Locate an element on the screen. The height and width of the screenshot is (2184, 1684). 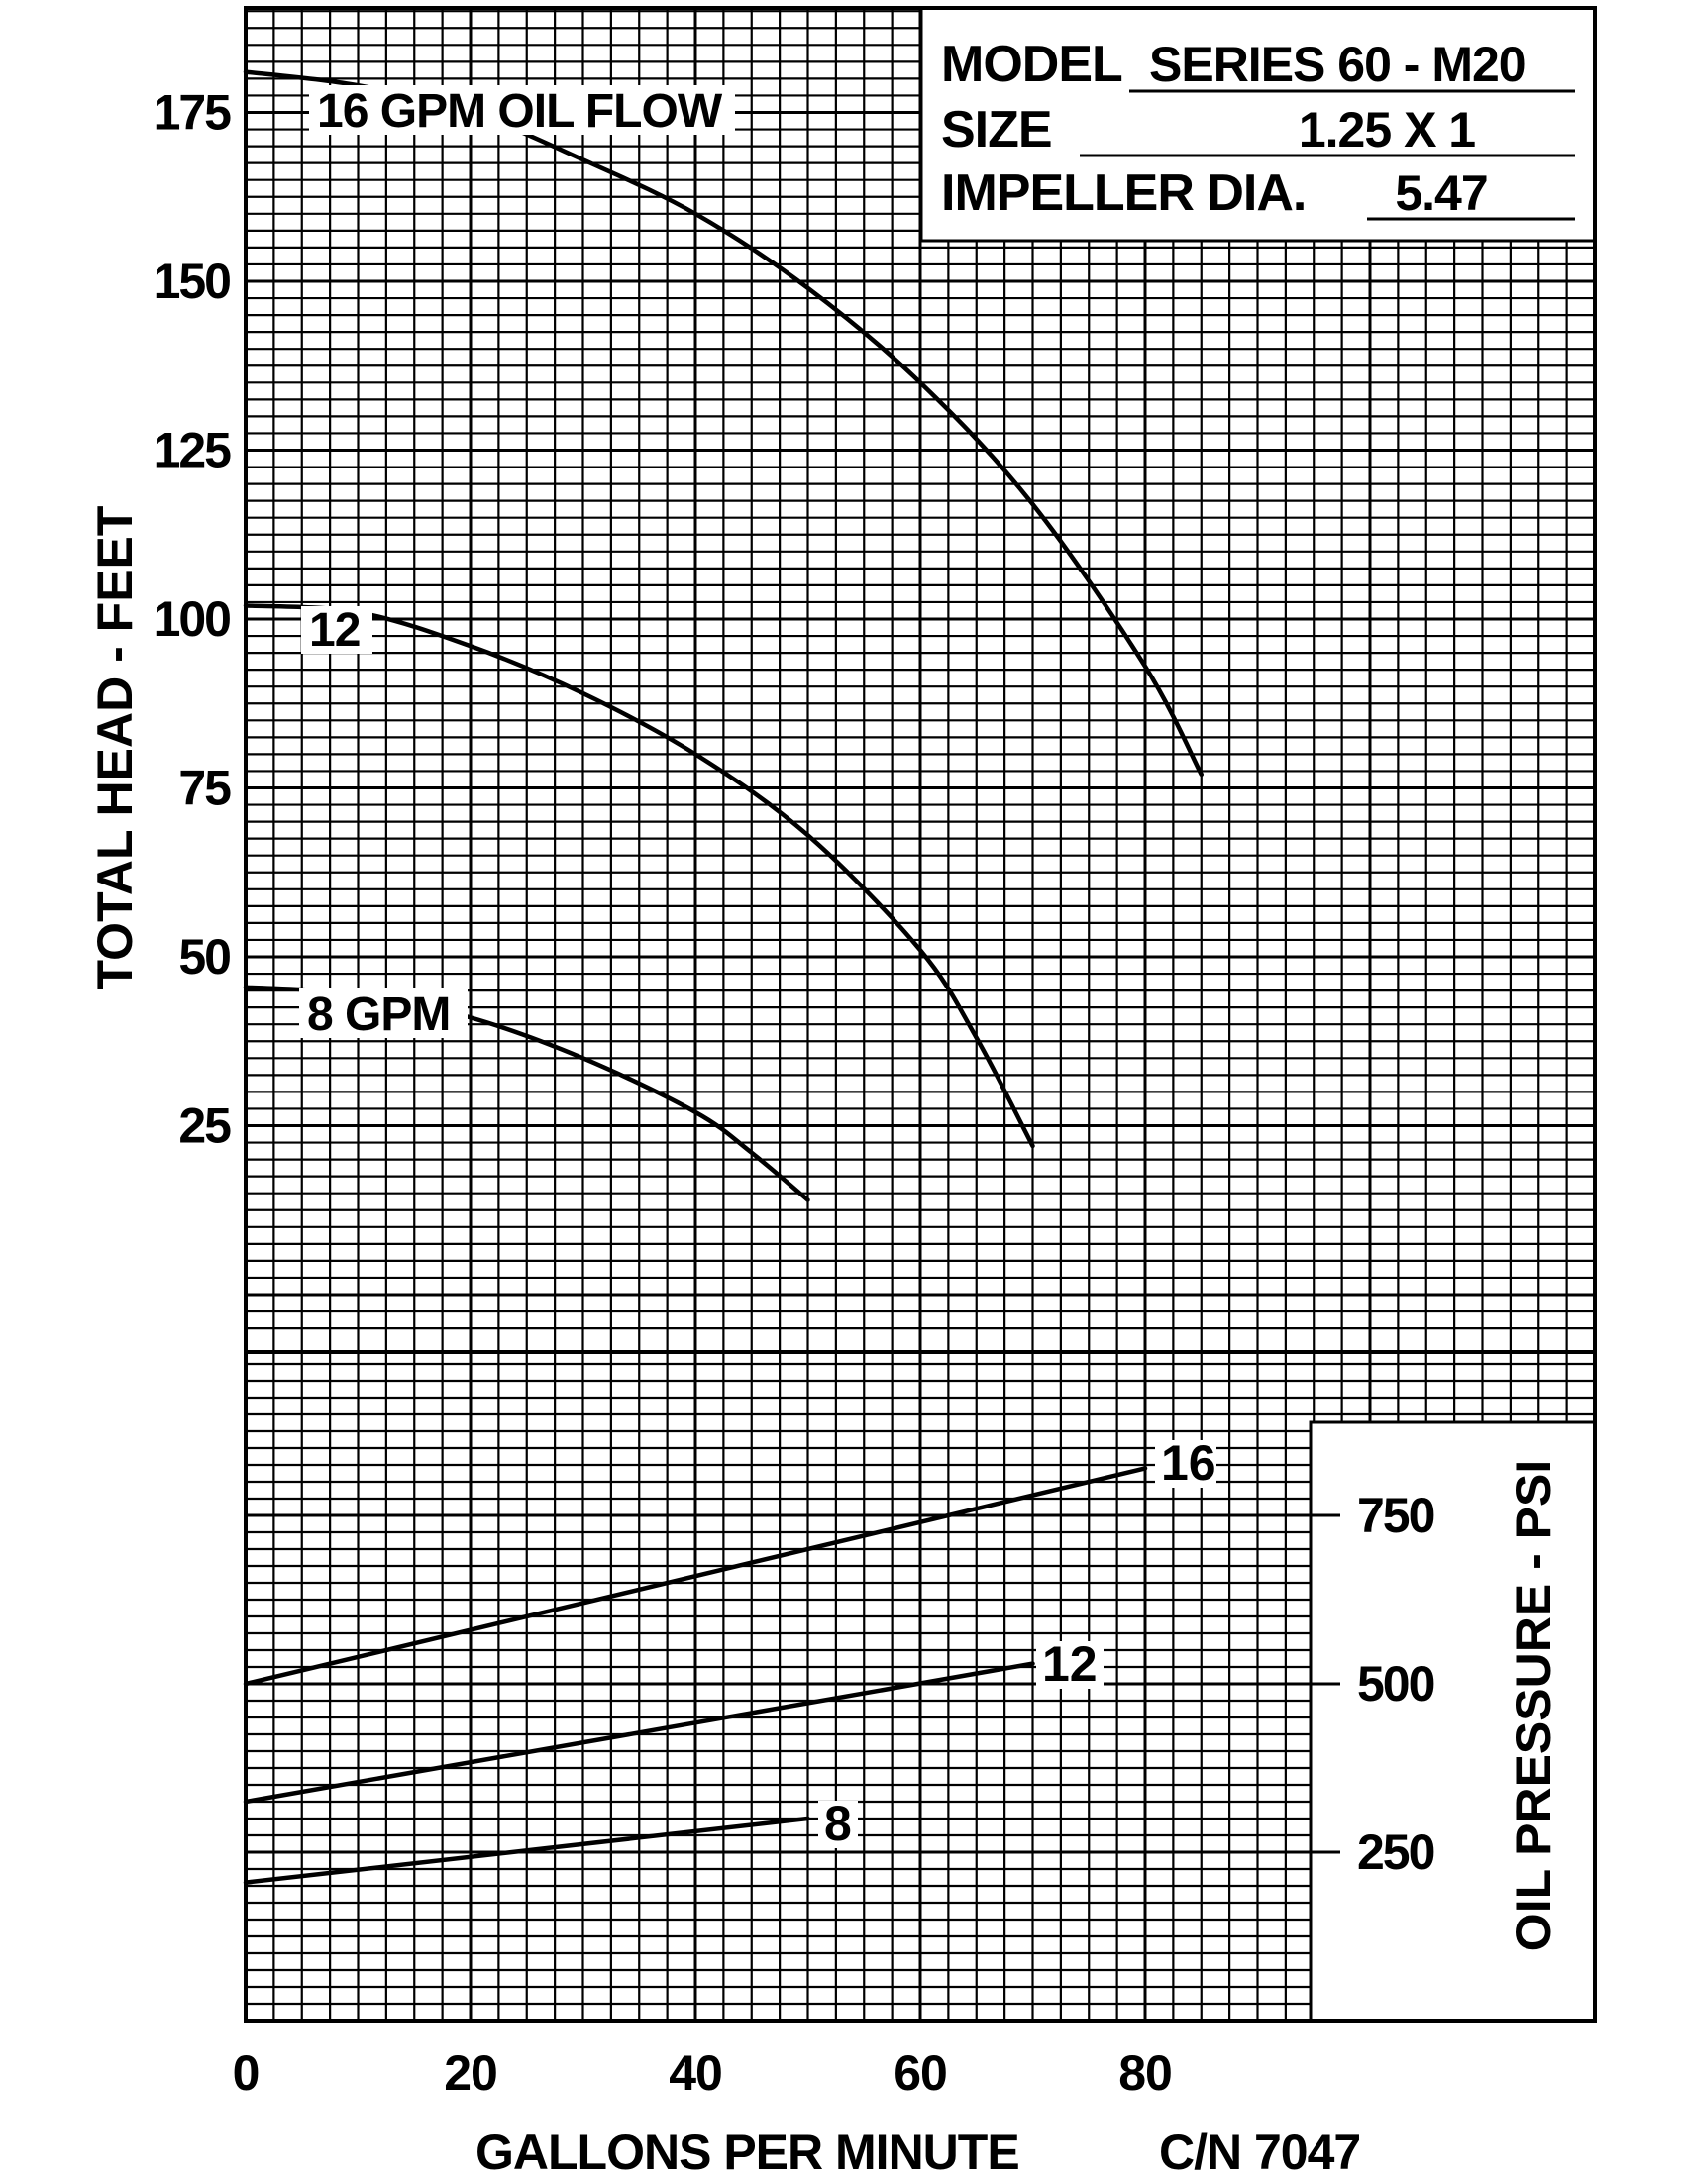
x-axis-title: GALLONS PER MINUTE is located at coordinates (747, 2152).